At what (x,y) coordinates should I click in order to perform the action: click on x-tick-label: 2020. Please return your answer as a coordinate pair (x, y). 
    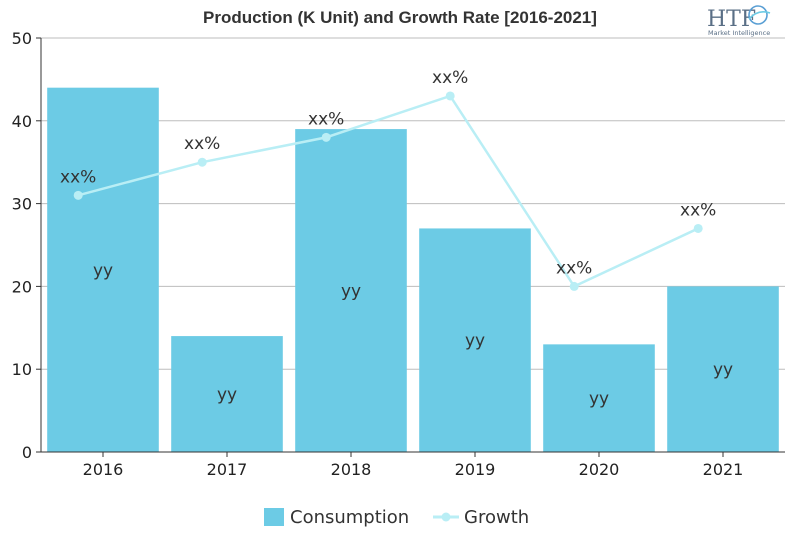
    Looking at the image, I should click on (599, 469).